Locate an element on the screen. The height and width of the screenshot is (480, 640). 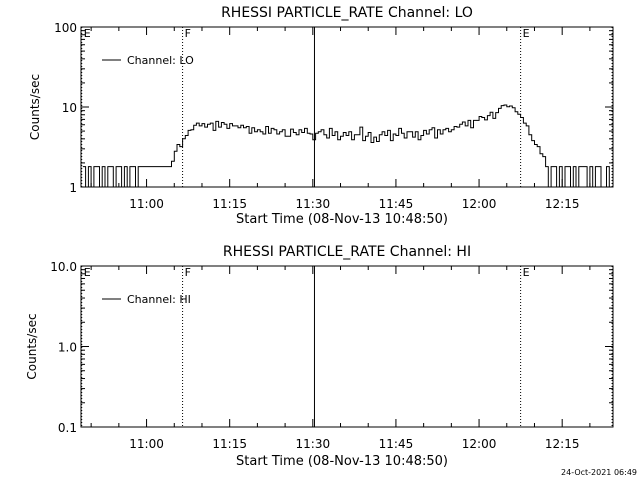
y-tick-label: 1.0 is located at coordinates (67, 348).